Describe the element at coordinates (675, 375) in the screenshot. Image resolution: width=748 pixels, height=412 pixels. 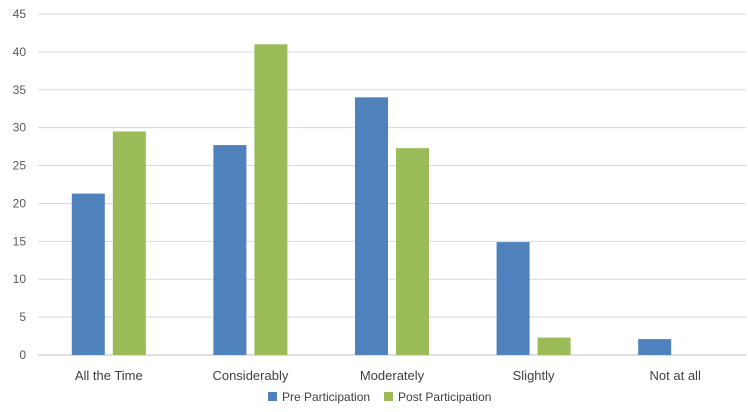
I see `x-category-label: Not at all` at that location.